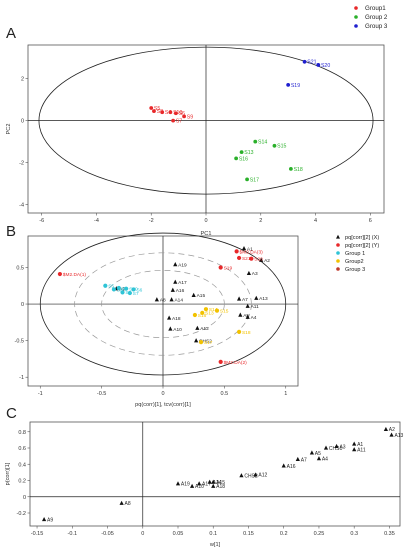 The width and height of the screenshot is (415, 550). What do you see at coordinates (178, 534) in the screenshot?
I see `x-tick-label: 0.05` at bounding box center [178, 534].